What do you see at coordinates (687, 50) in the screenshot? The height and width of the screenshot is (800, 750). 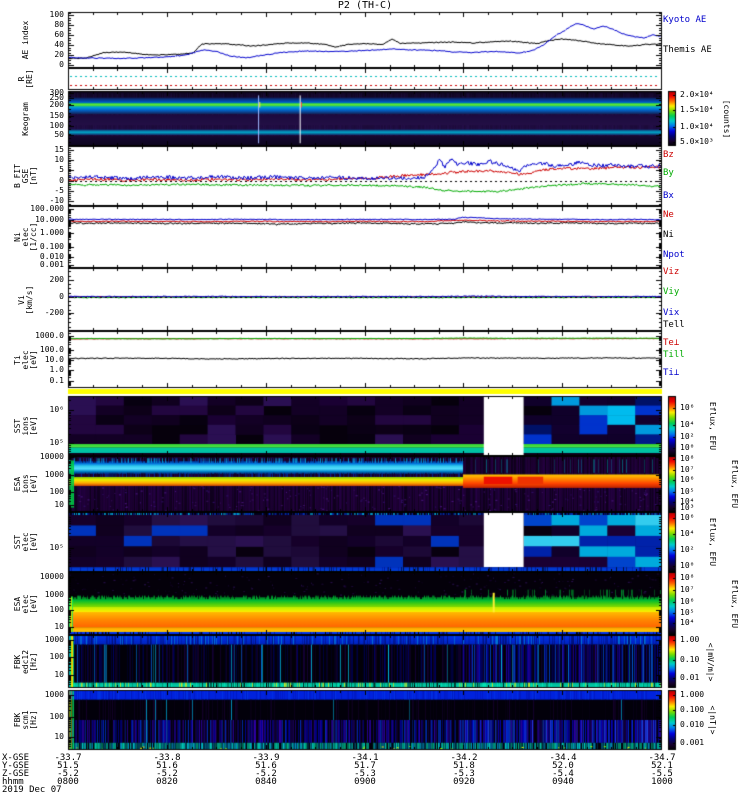 I see `legend-themis-ae: Themis AE` at bounding box center [687, 50].